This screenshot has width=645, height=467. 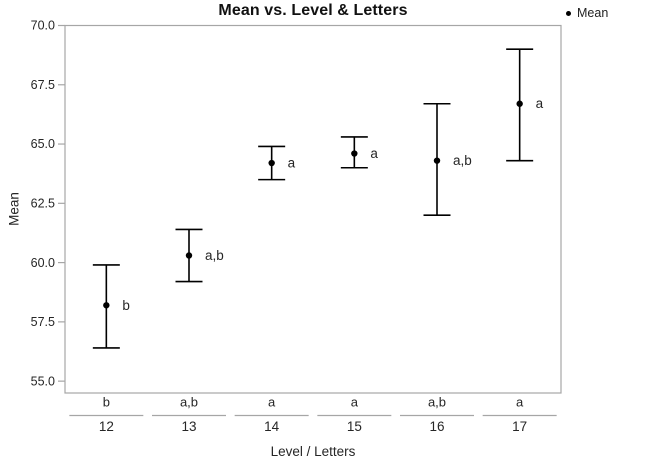 What do you see at coordinates (519, 426) in the screenshot?
I see `category-label: 17` at bounding box center [519, 426].